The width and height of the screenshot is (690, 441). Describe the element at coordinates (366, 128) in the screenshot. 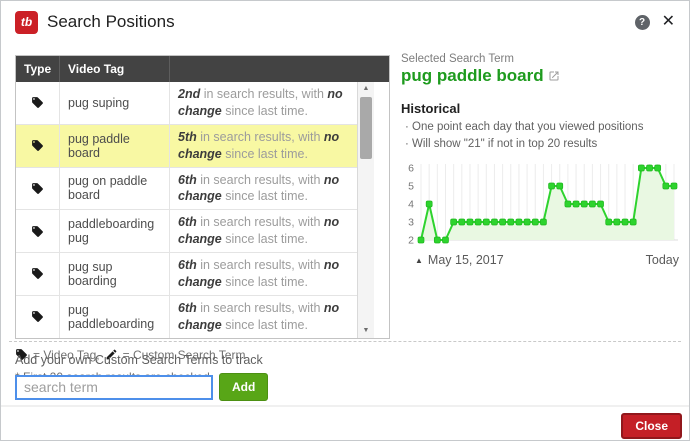

I see `scrollbar-thumb` at that location.